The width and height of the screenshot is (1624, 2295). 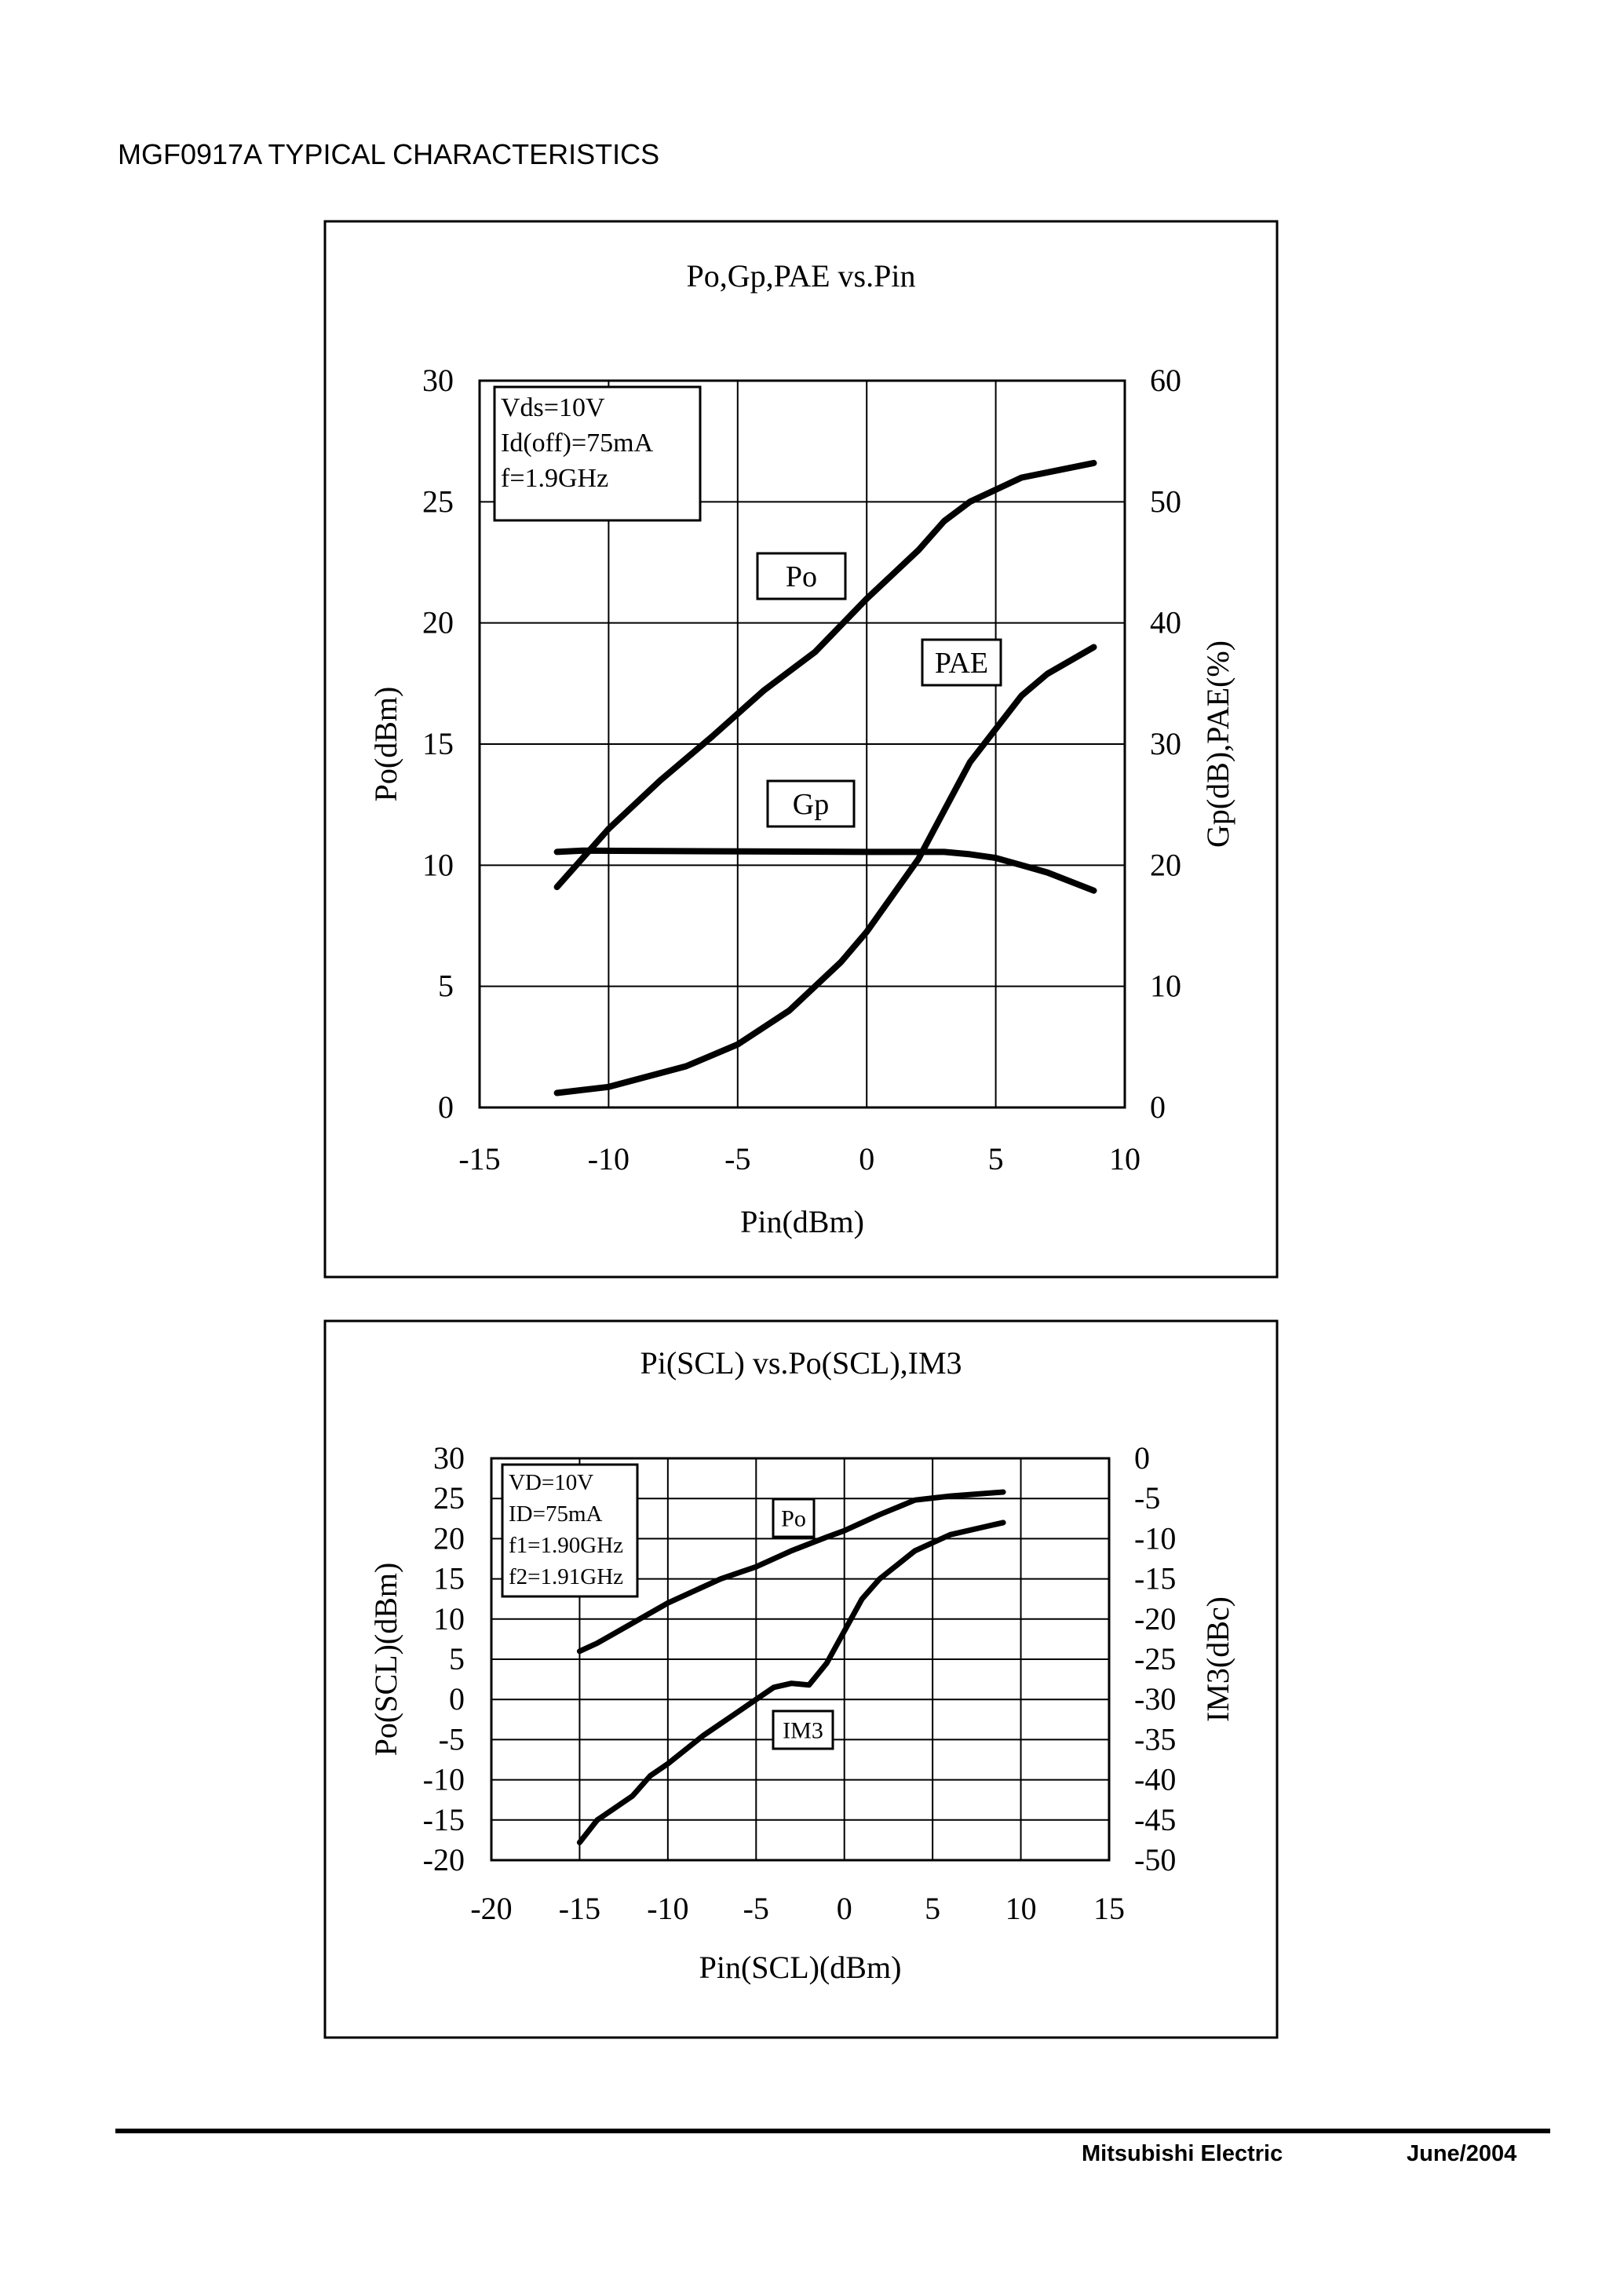 I want to click on y2-tick-label: -30, so click(x=1155, y=1699).